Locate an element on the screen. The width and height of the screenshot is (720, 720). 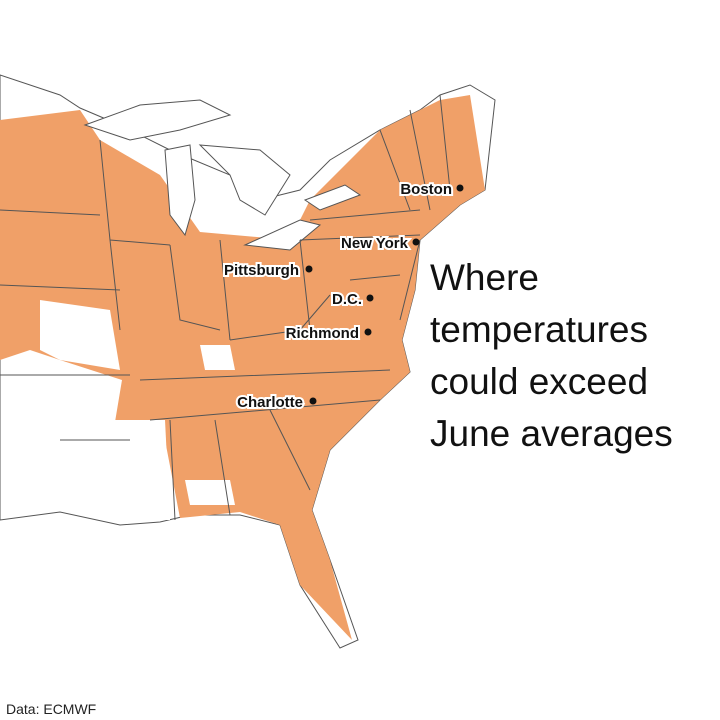
title-line: June averages is located at coordinates (551, 433).